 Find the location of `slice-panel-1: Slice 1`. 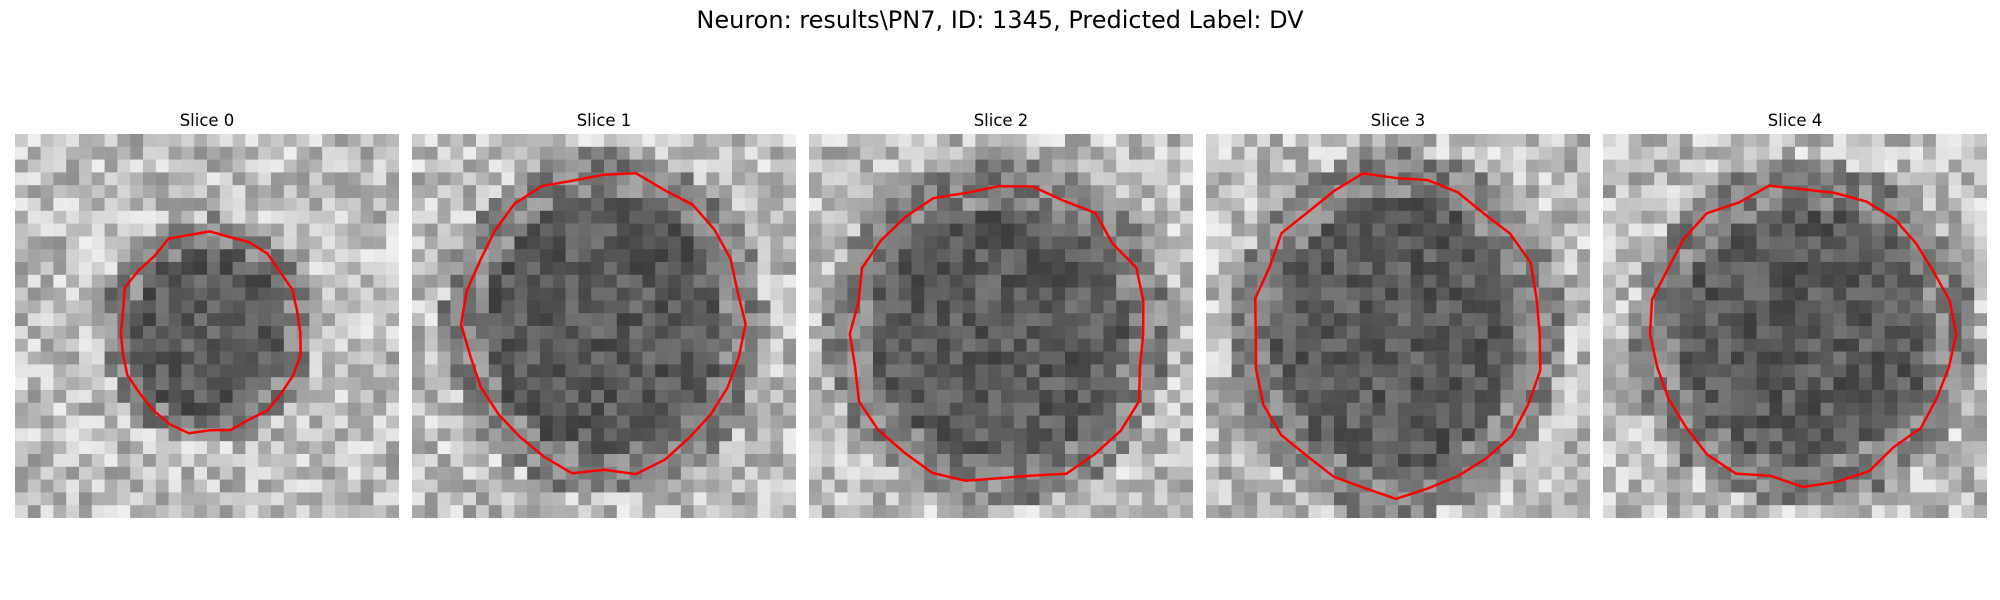

slice-panel-1: Slice 1 is located at coordinates (604, 314).